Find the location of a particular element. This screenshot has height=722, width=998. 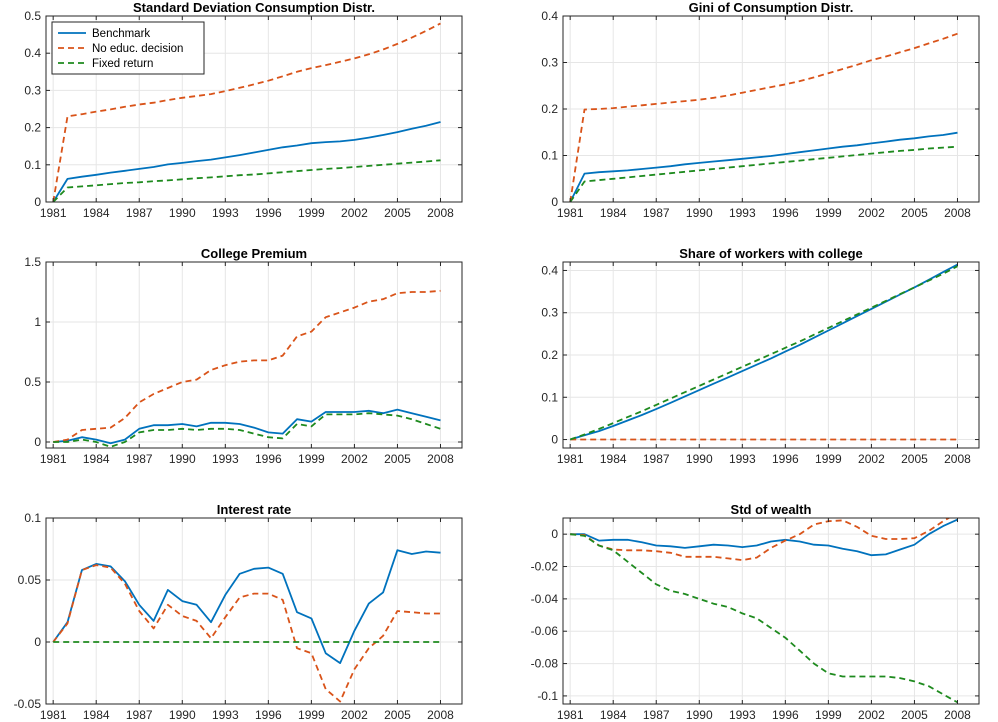

y-tick-label: -0.05 is located at coordinates (28, 704).